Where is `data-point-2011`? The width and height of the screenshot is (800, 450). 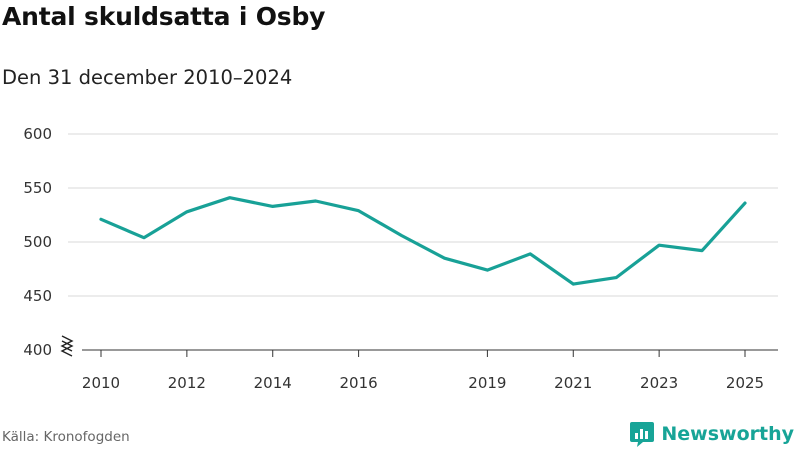 data-point-2011 is located at coordinates (144, 238).